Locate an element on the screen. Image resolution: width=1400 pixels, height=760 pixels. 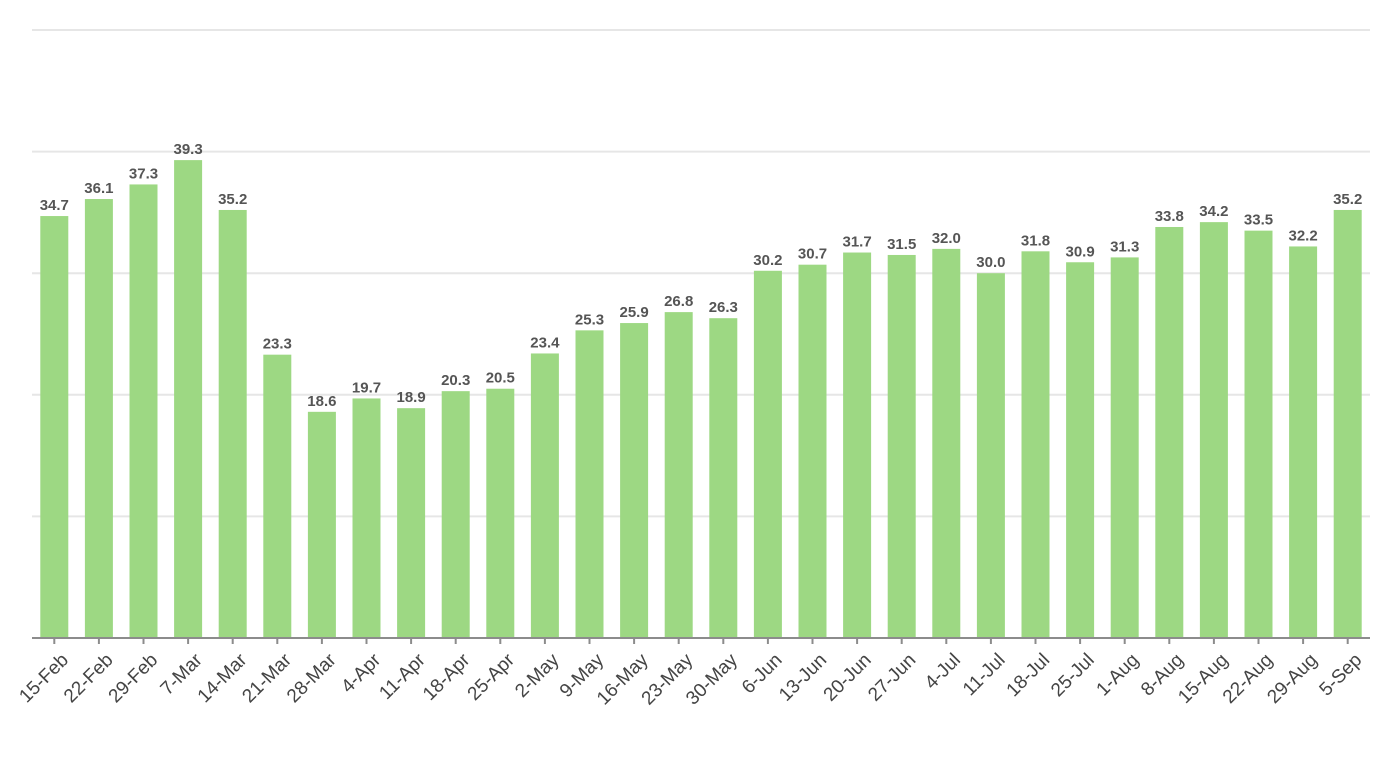
x-tick-label: 2-May is located at coordinates (537, 675).